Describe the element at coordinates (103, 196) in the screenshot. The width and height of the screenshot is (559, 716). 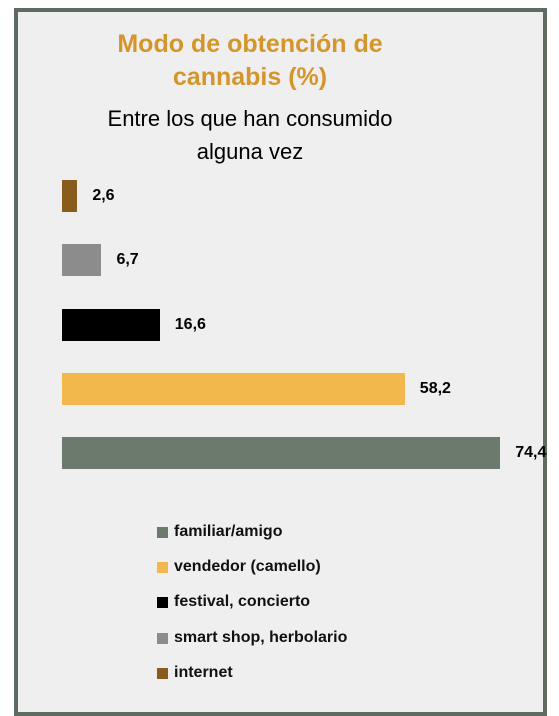
I see `value-label: 2,6` at that location.